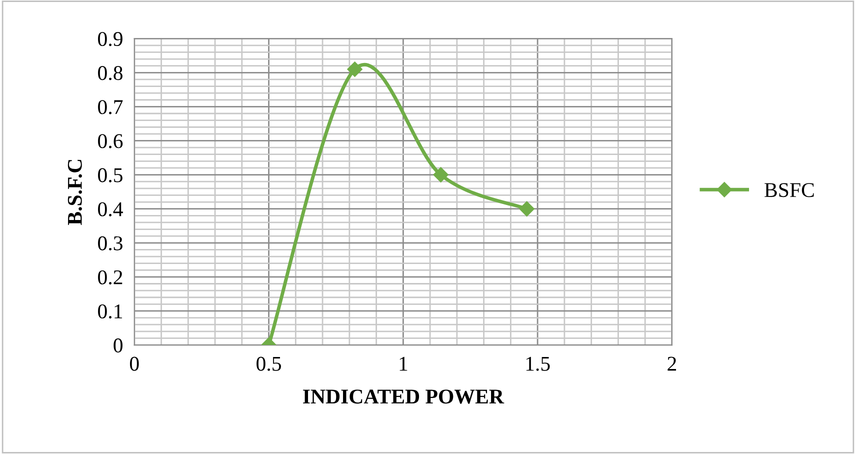 Image resolution: width=856 pixels, height=454 pixels. What do you see at coordinates (118, 345) in the screenshot?
I see `y-tick-label: 0` at bounding box center [118, 345].